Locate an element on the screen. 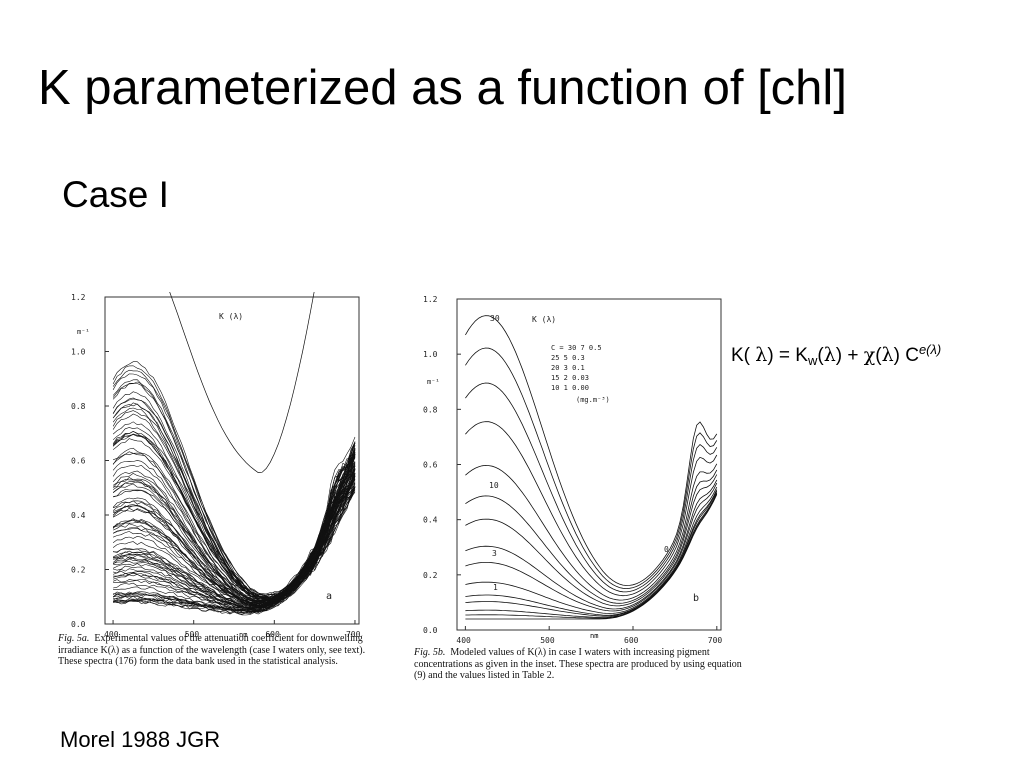 Image resolution: width=1024 pixels, height=768 pixels. curve-value-label: 1 is located at coordinates (495, 587).